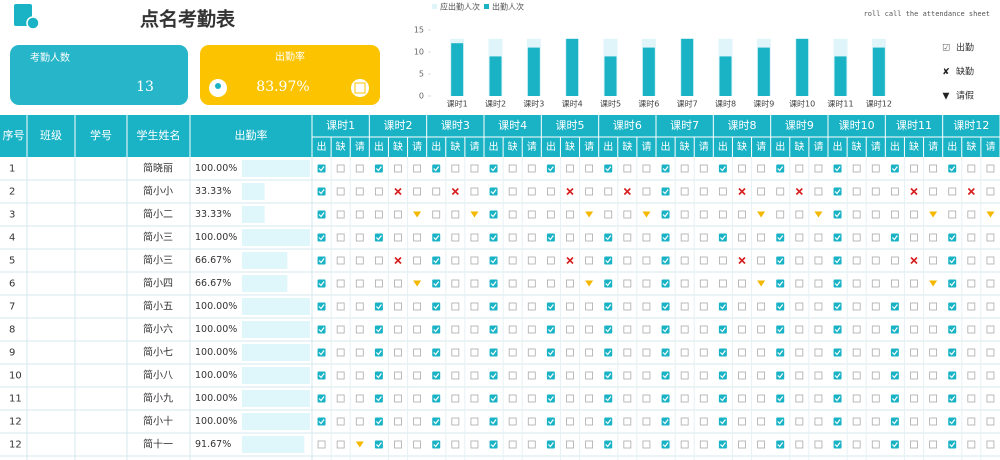  I want to click on x-tick-label: 课时1, so click(457, 104).